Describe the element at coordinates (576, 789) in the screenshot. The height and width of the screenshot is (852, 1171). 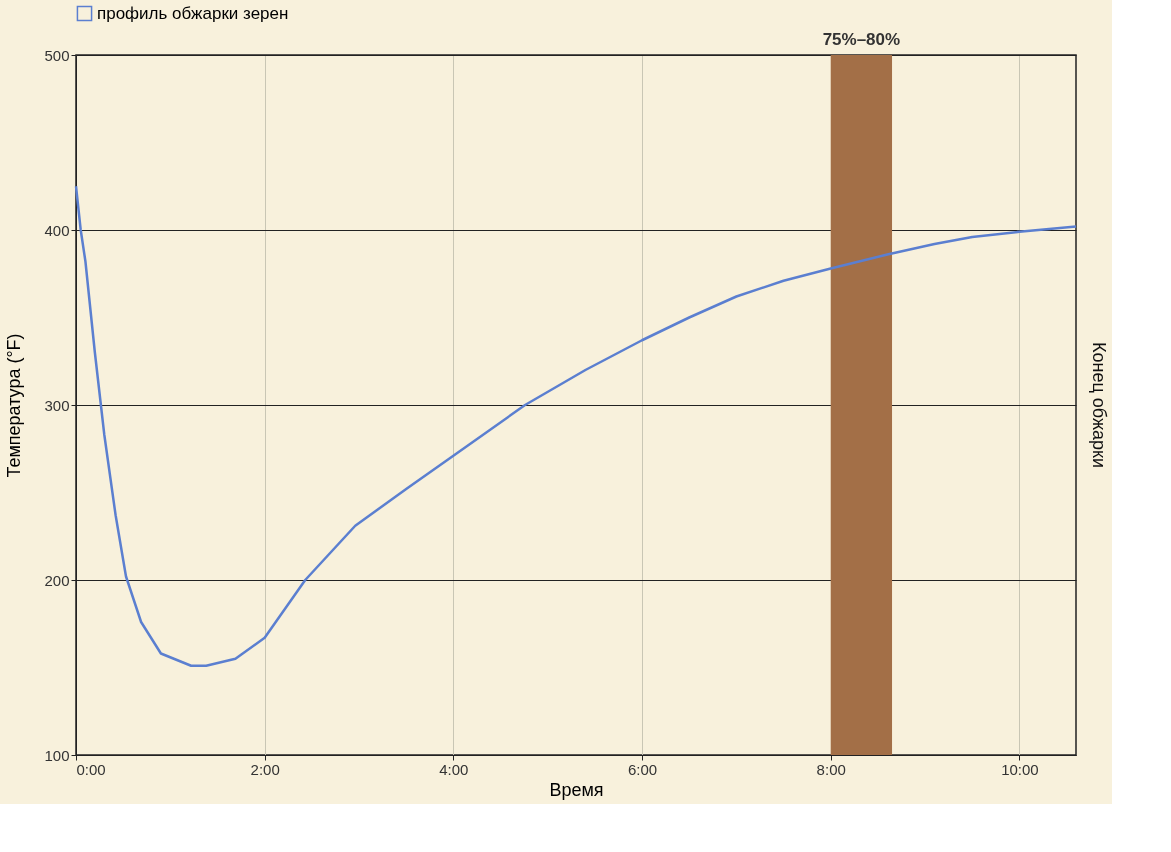
I see `x-axis-title: Время` at that location.